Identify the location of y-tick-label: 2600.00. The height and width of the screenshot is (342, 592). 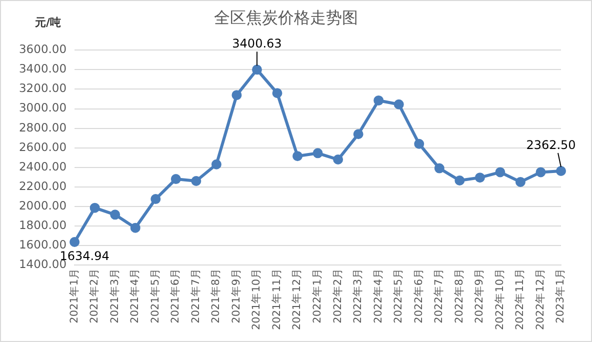
(42, 147).